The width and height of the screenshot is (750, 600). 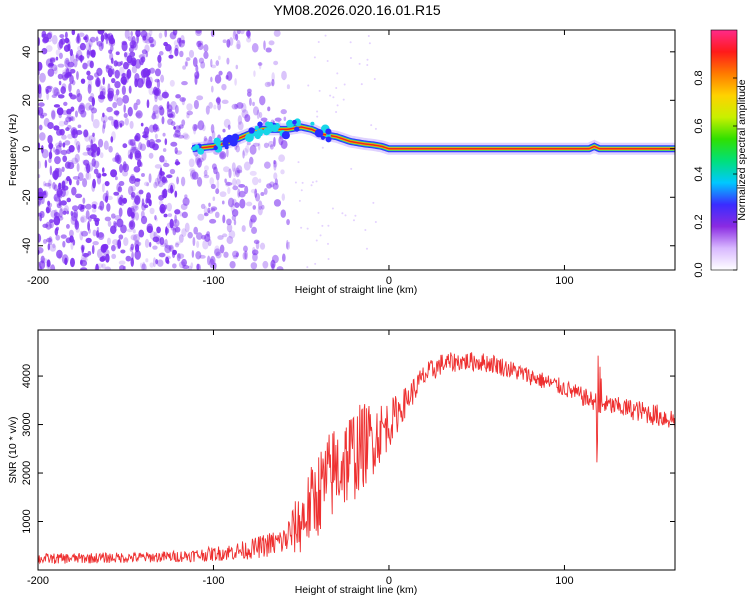 I want to click on colorbar-tick-label: 0.8, so click(x=699, y=77).